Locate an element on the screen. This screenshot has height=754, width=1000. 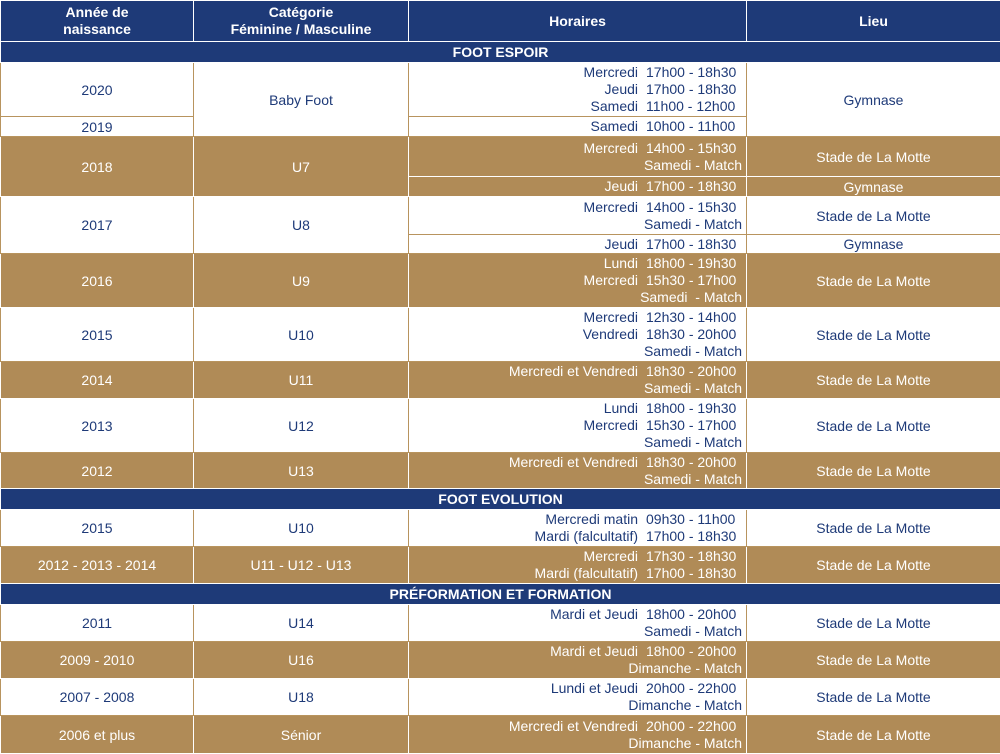
schedule-time: 20h00 - 22h00 is located at coordinates (690, 688).